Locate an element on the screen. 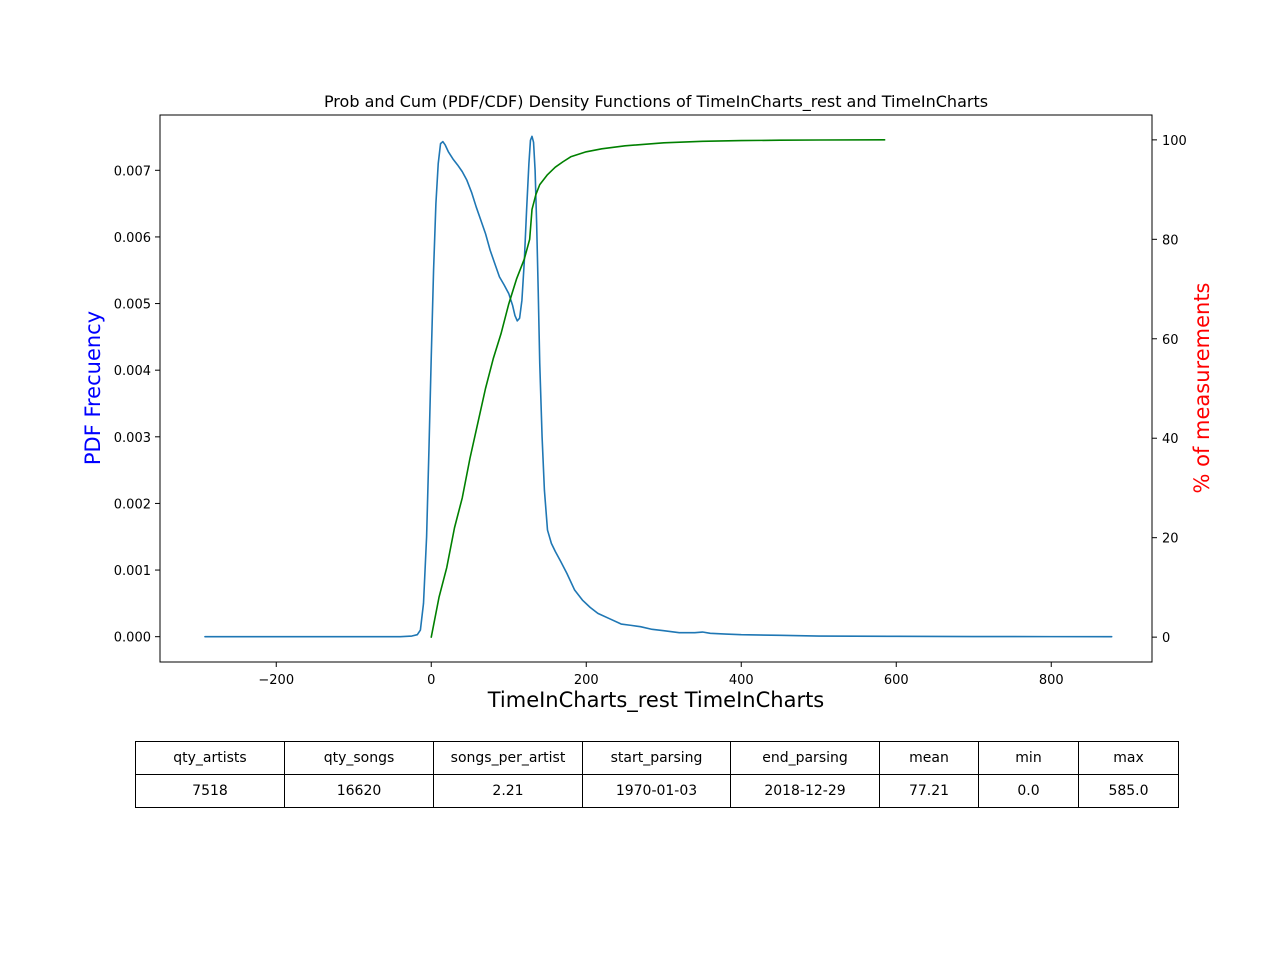 The height and width of the screenshot is (960, 1280). x-axis-label: TimeInCharts_rest TimeInCharts is located at coordinates (656, 700).